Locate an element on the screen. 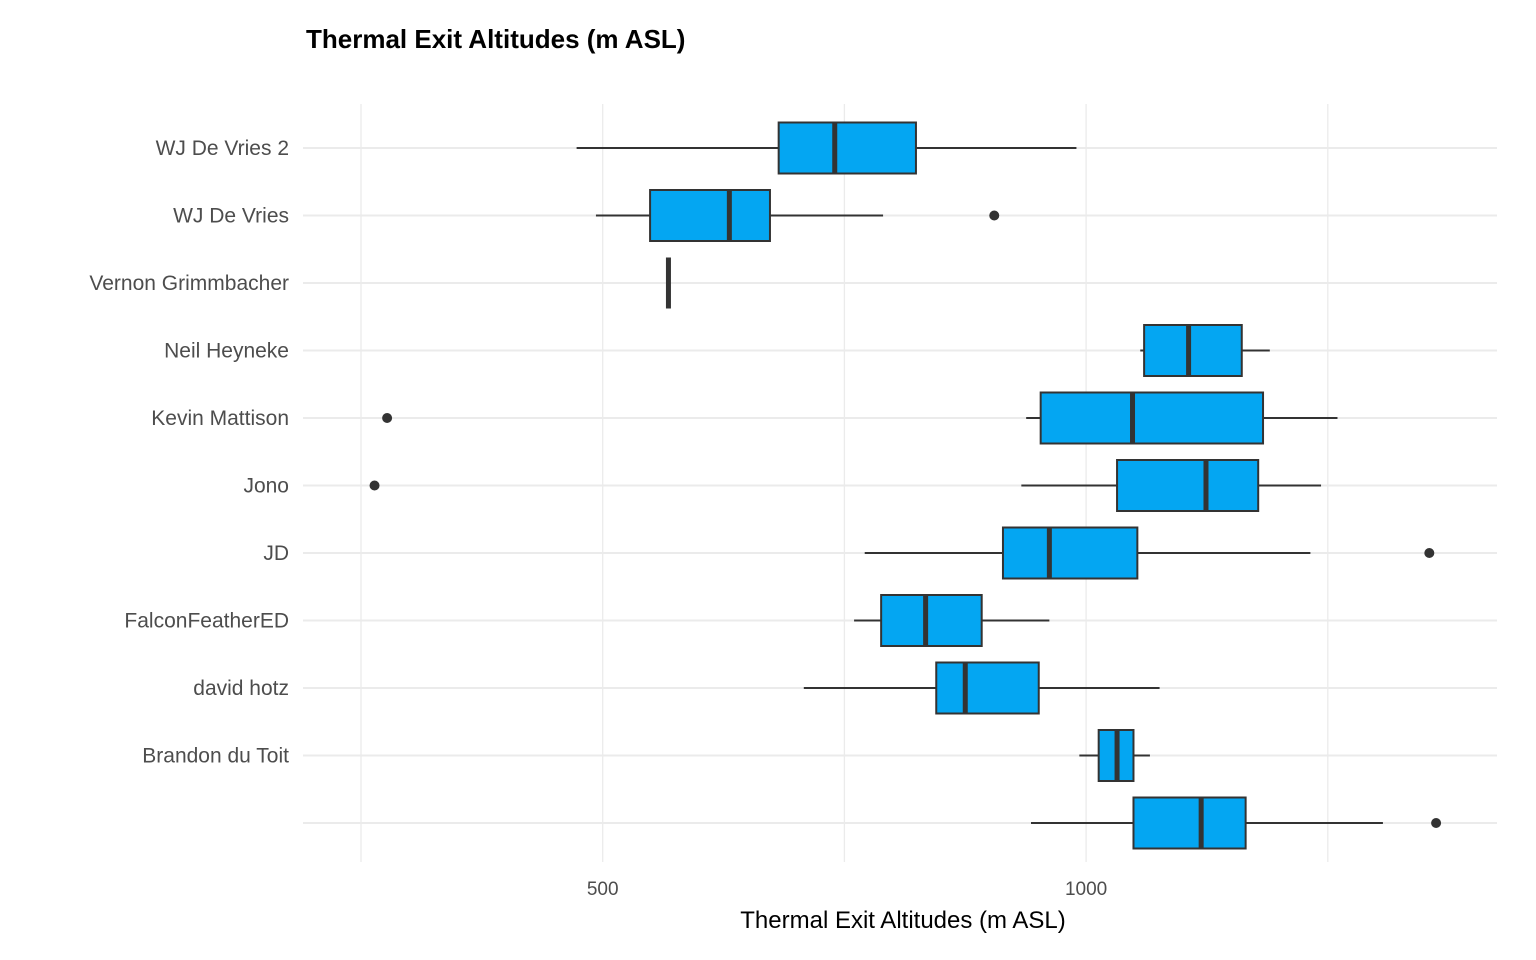 The height and width of the screenshot is (960, 1536). box-unlabeled is located at coordinates (1236, 823).